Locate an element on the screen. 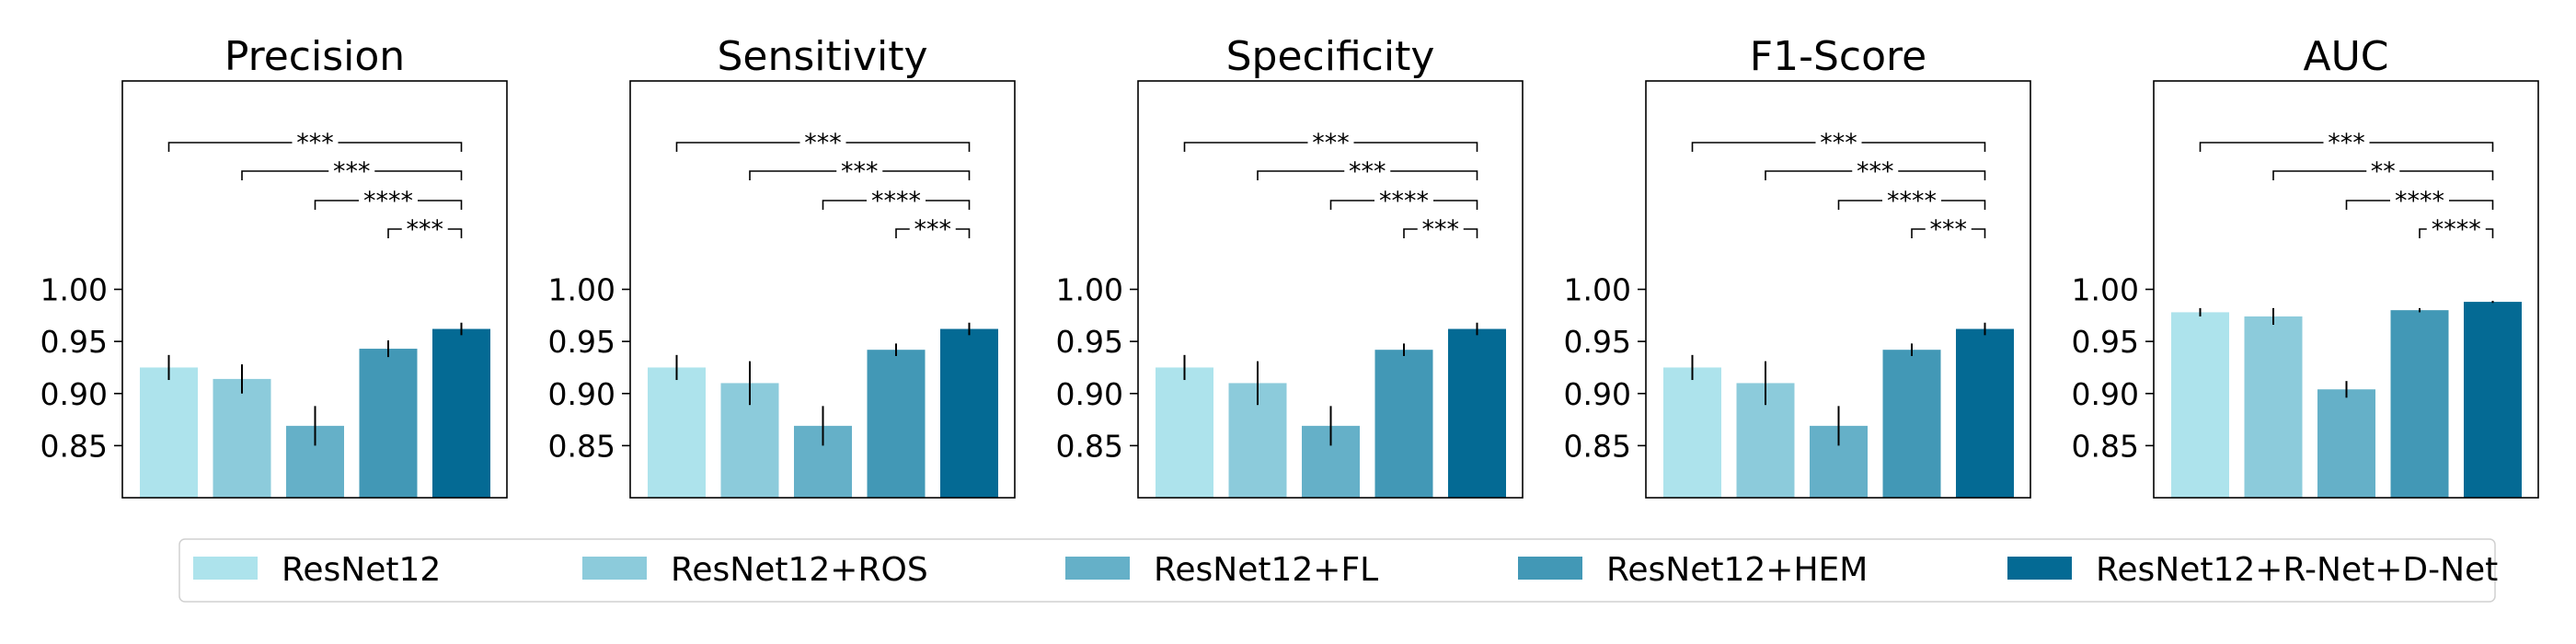 The width and height of the screenshot is (2576, 644). legend-label: ResNet12+ROS is located at coordinates (799, 570).